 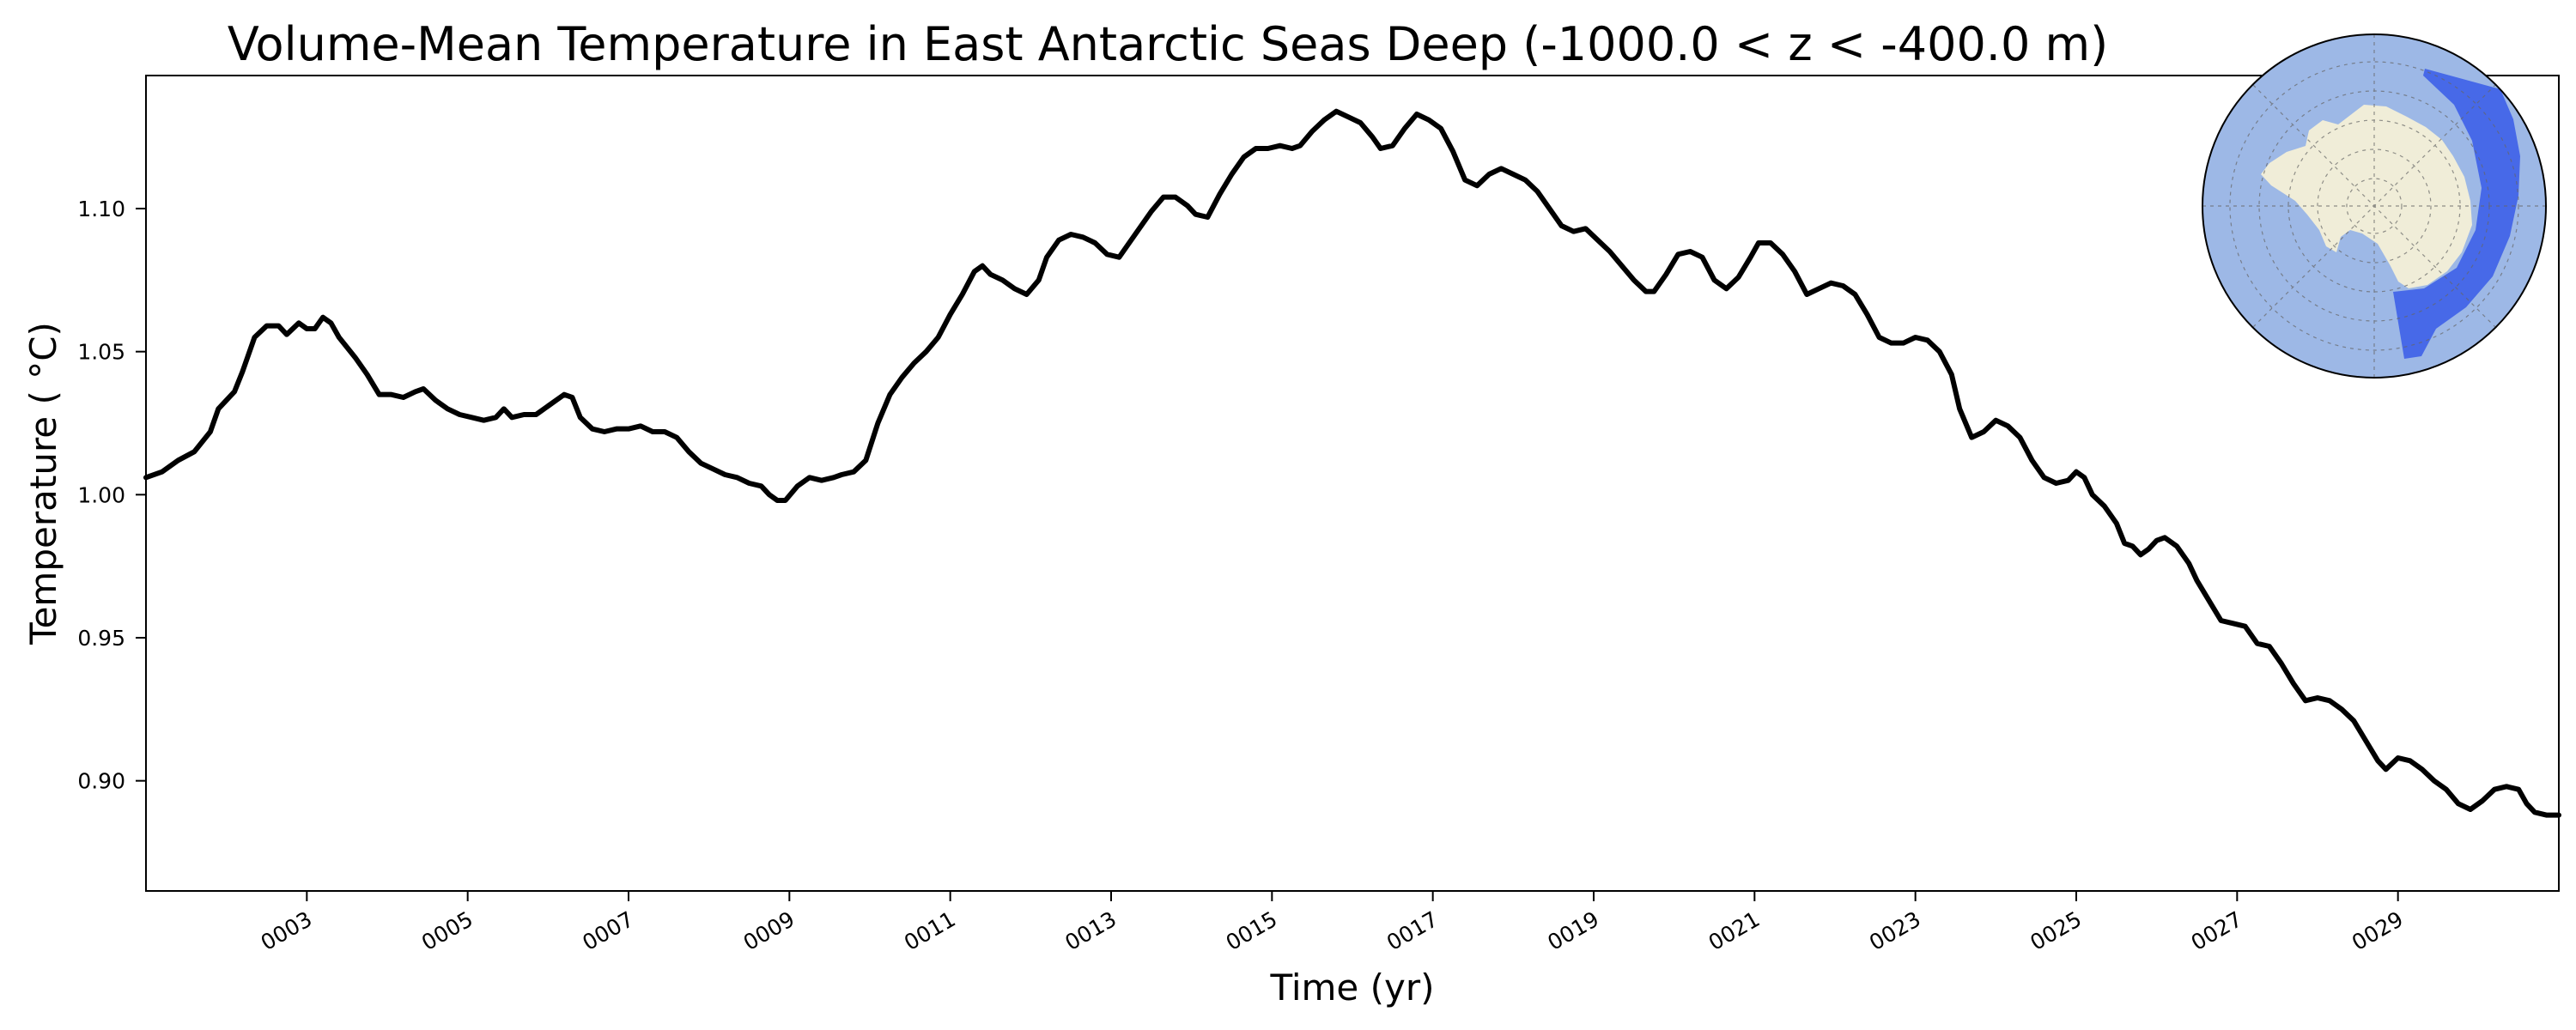 I want to click on y-axis: 0.90 0.95 1.00 1.05 1.10, so click(x=112, y=495).